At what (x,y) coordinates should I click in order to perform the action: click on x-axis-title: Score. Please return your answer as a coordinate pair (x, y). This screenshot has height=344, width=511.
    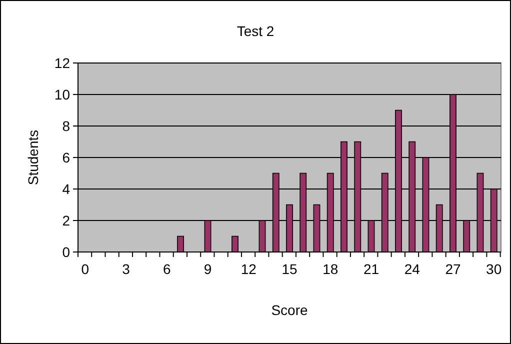
    Looking at the image, I should click on (289, 310).